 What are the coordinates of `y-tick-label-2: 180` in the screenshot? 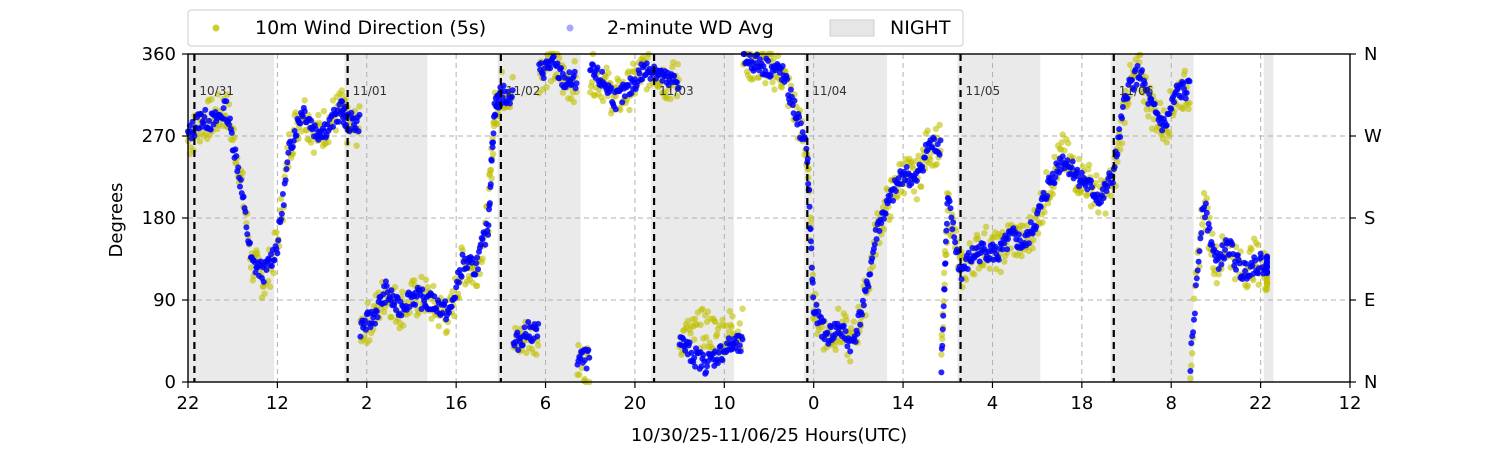 It's located at (159, 218).